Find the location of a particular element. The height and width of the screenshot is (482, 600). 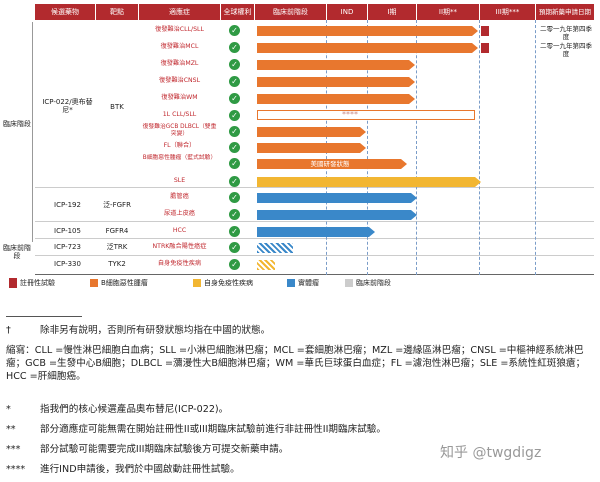

indication-mcl: 復發難治MCL is located at coordinates (179, 46).